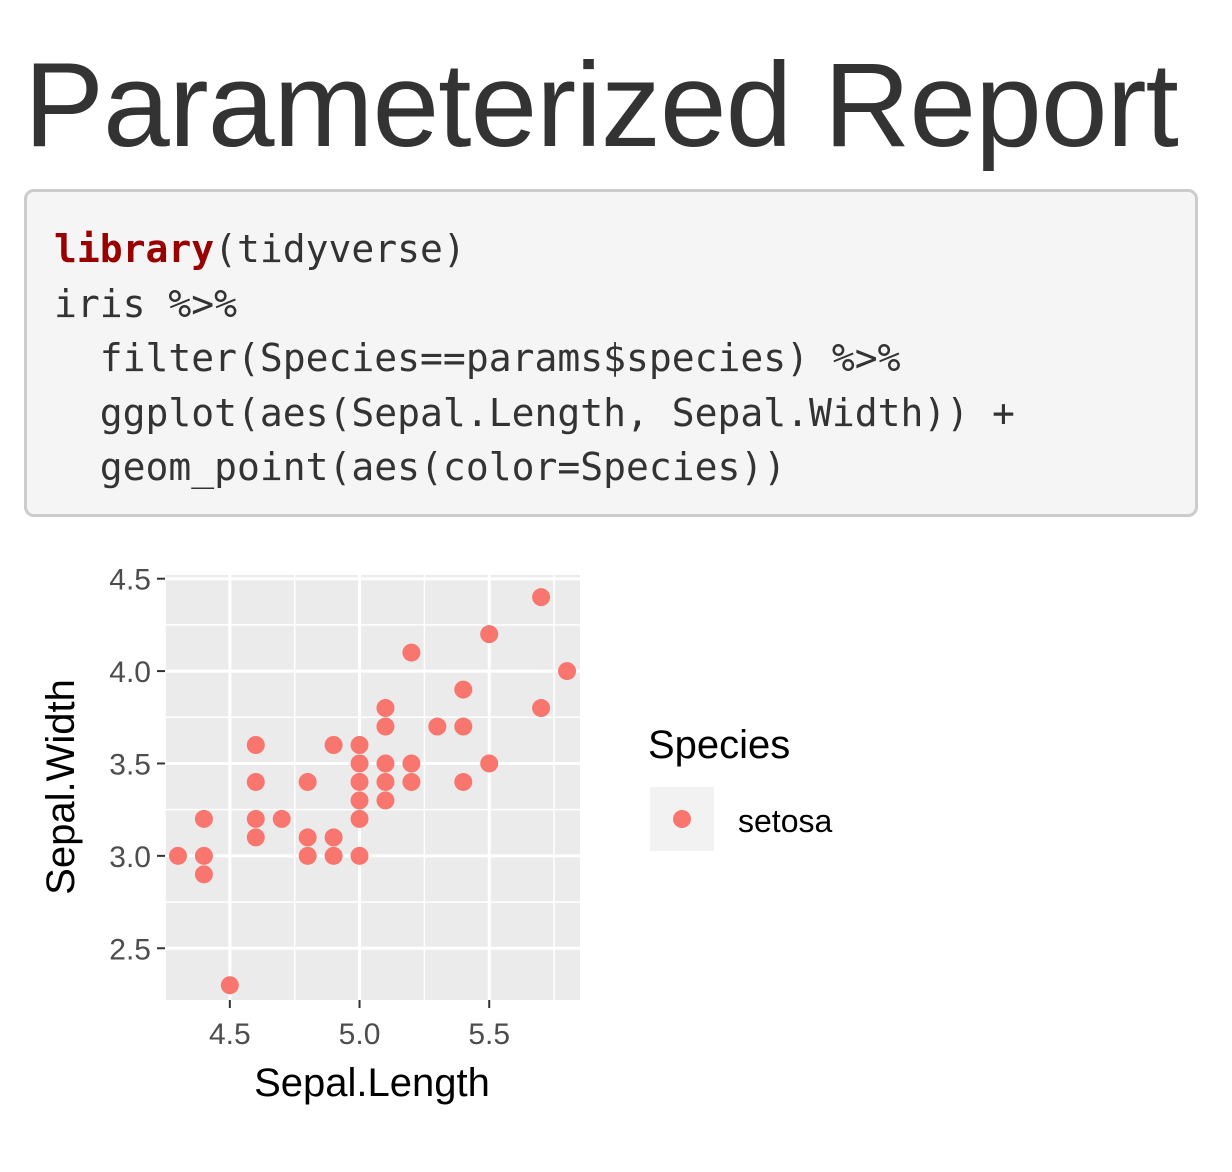  Describe the element at coordinates (719, 745) in the screenshot. I see `legend-title: Species` at that location.